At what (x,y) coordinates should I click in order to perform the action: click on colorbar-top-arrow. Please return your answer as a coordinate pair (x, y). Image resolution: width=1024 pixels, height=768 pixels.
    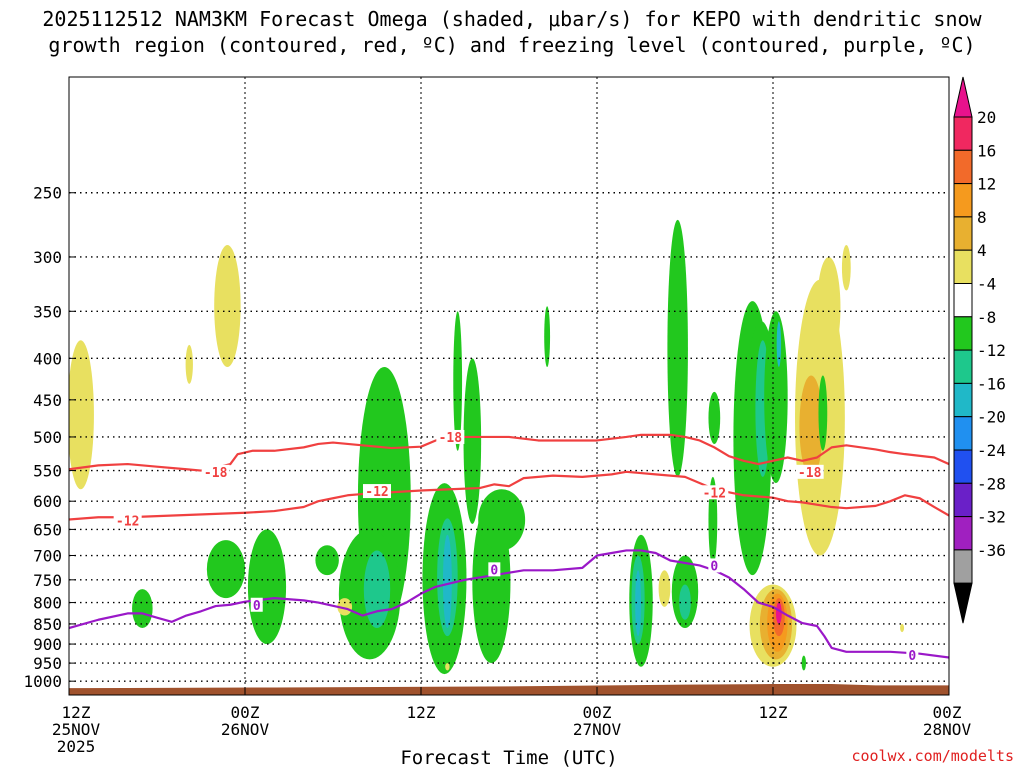
    Looking at the image, I should click on (963, 97).